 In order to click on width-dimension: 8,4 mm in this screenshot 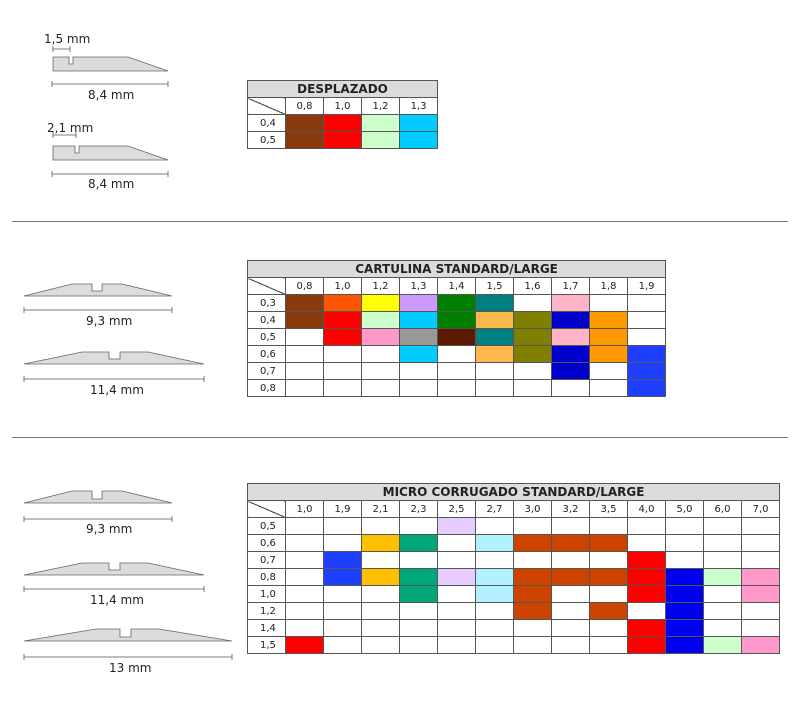, I will do `click(111, 184)`.